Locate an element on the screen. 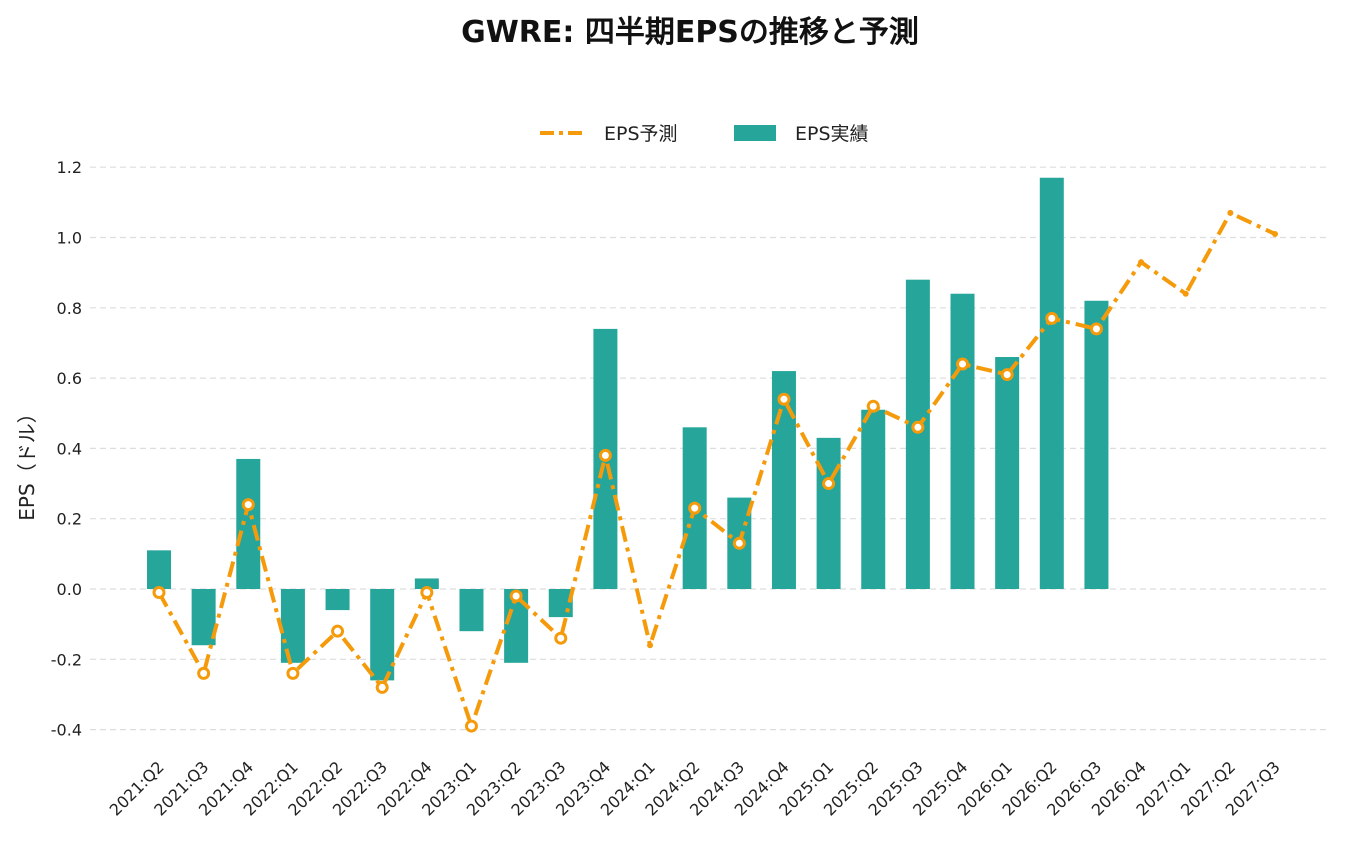 This screenshot has width=1346, height=846. y-tick-label: 0.6 is located at coordinates (69, 378).